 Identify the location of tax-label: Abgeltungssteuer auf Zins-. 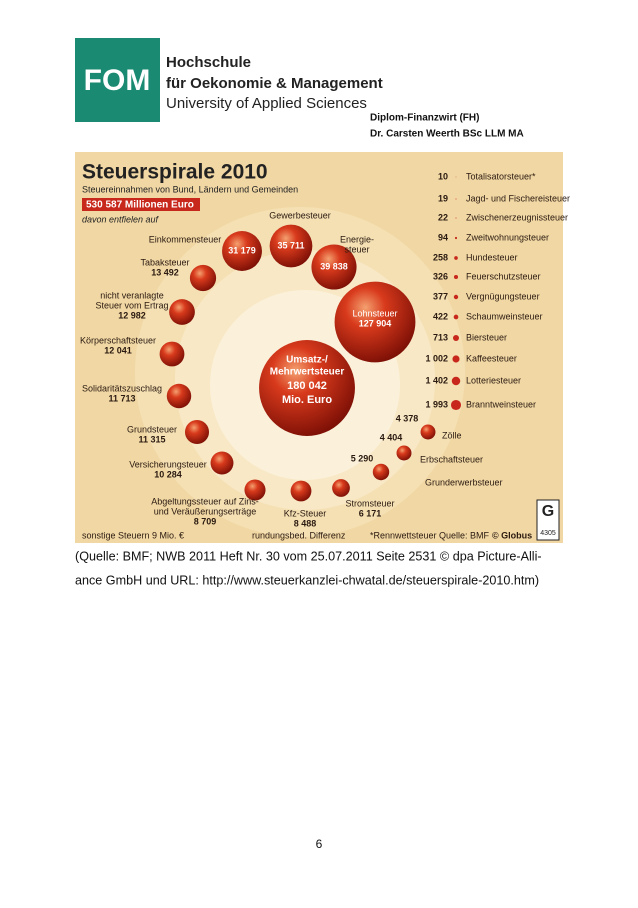
(205, 501).